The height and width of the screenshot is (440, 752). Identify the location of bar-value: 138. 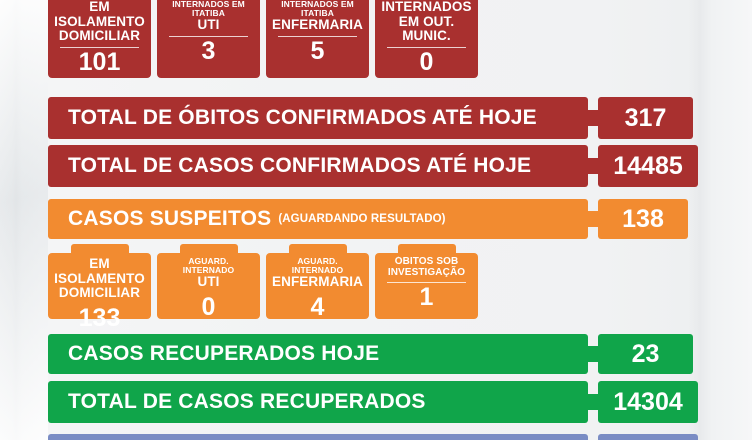
(643, 219).